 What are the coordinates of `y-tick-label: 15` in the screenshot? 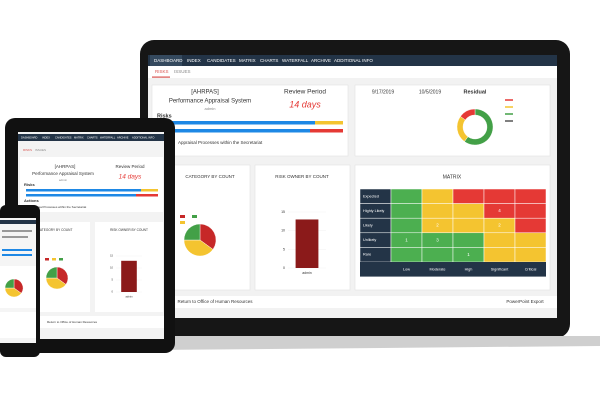 It's located at (111, 256).